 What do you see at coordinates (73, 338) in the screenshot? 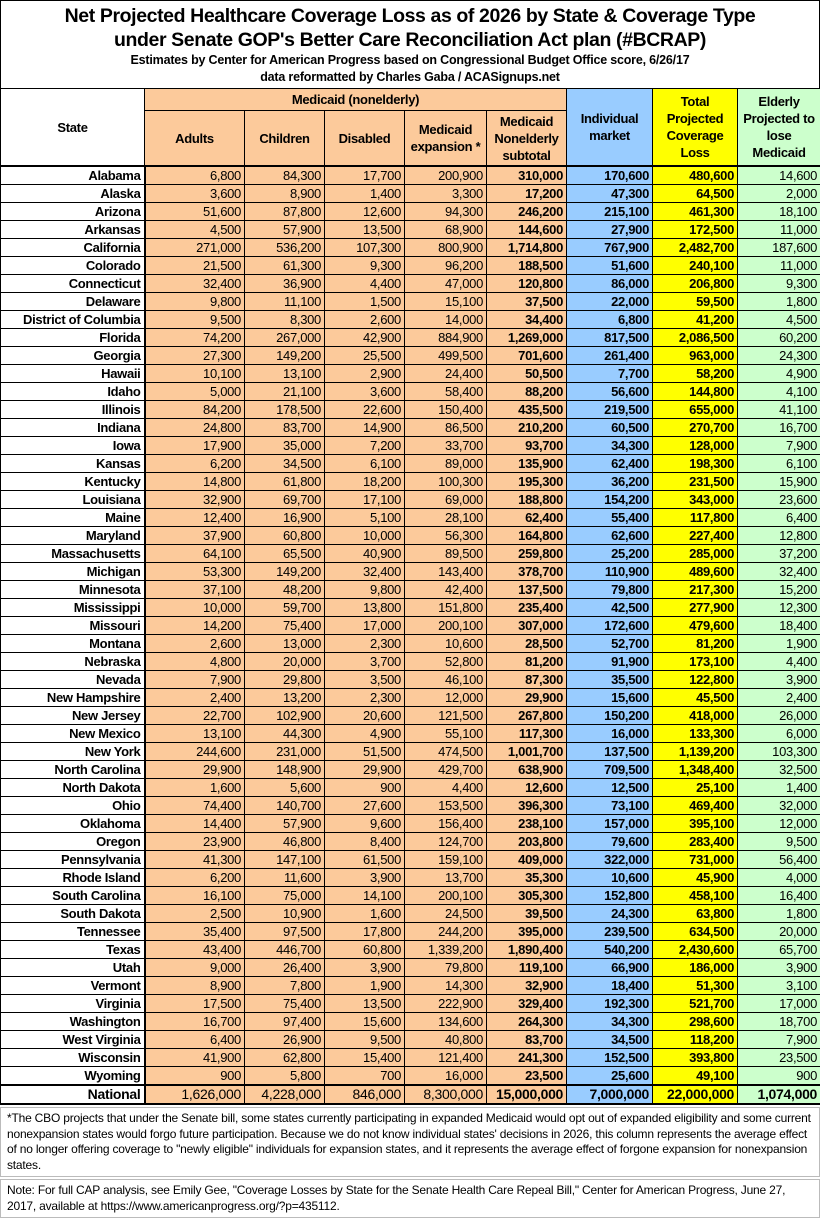
I see `cell-state: Florida` at bounding box center [73, 338].